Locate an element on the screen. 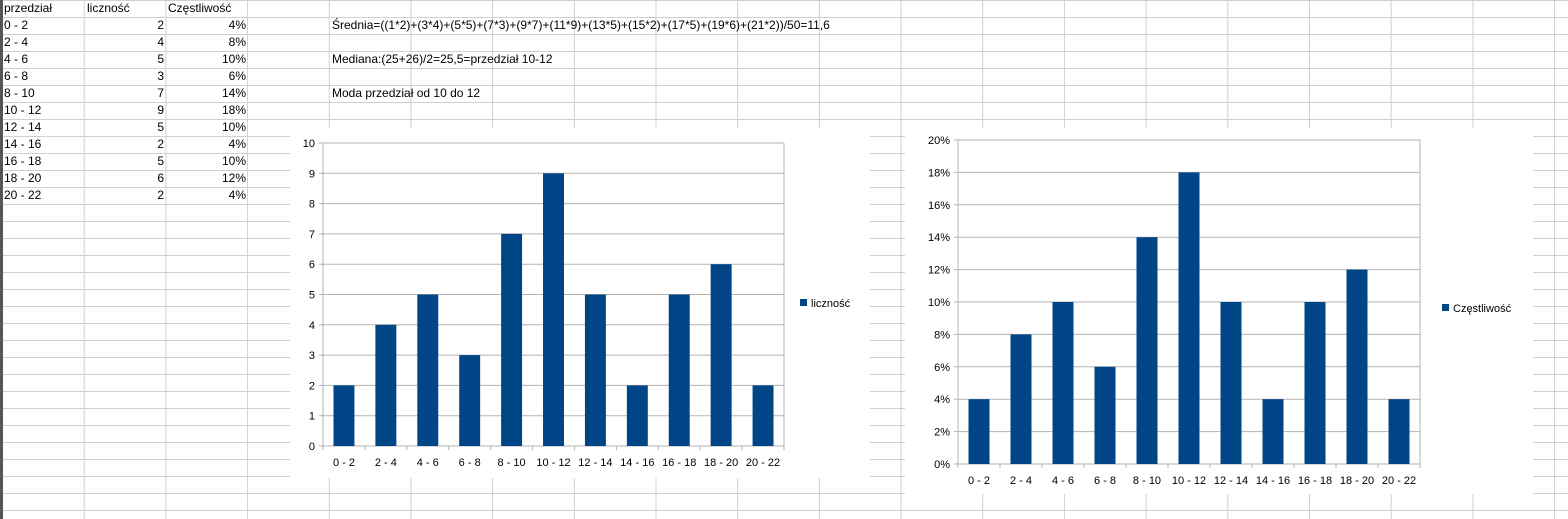  table-cell-licznosc: 7 is located at coordinates (160, 93).